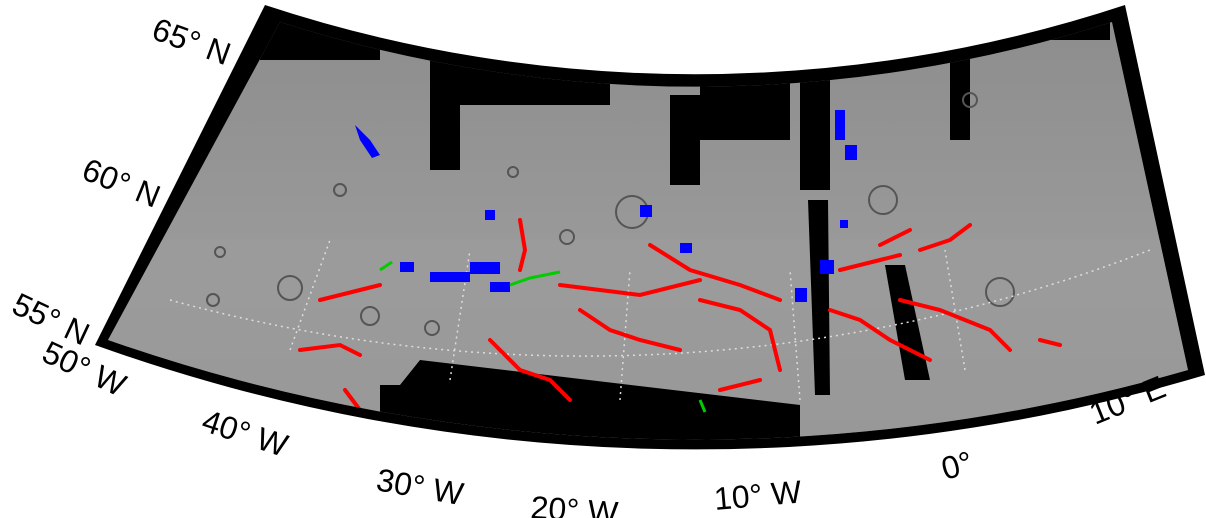 Image resolution: width=1206 pixels, height=518 pixels. I want to click on latitude-label: 60° N, so click(121, 182).